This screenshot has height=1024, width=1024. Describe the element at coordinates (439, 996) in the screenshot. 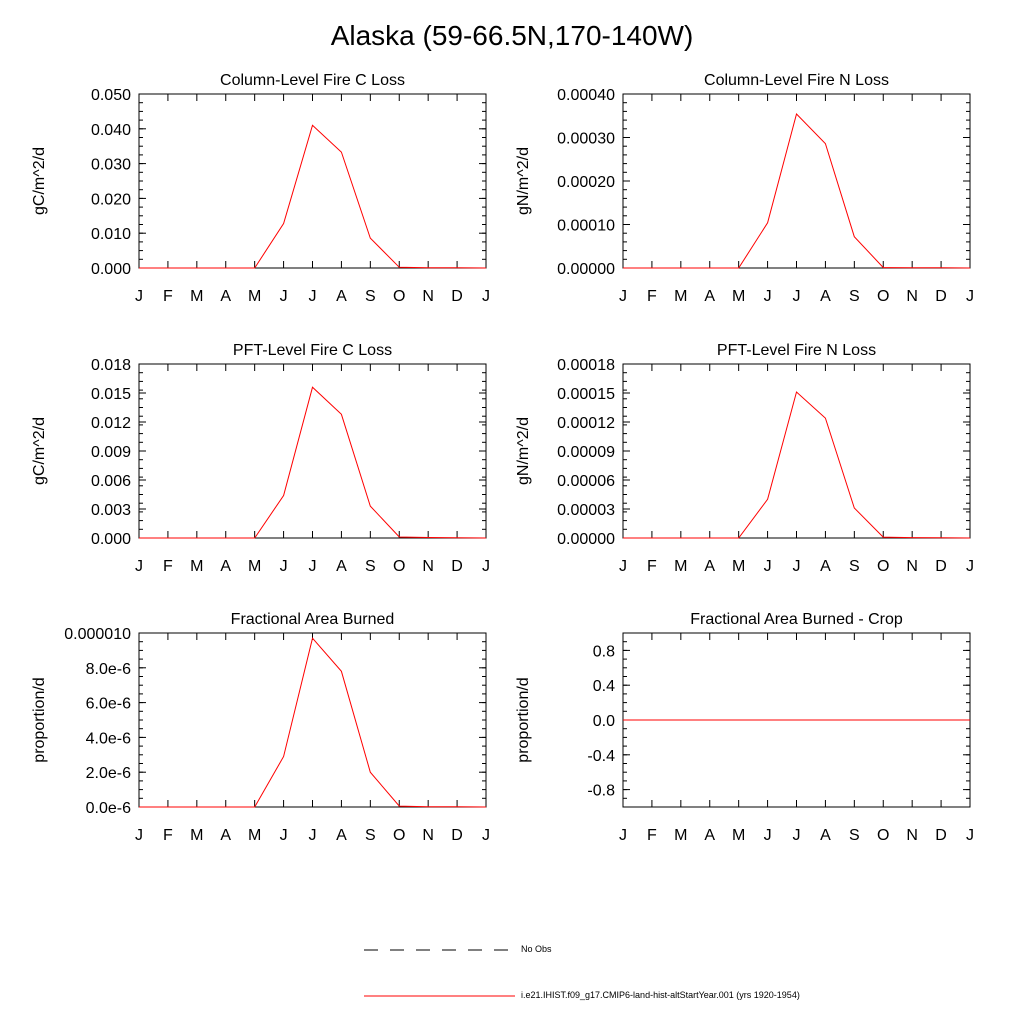

I see `legend-model-swatch` at that location.